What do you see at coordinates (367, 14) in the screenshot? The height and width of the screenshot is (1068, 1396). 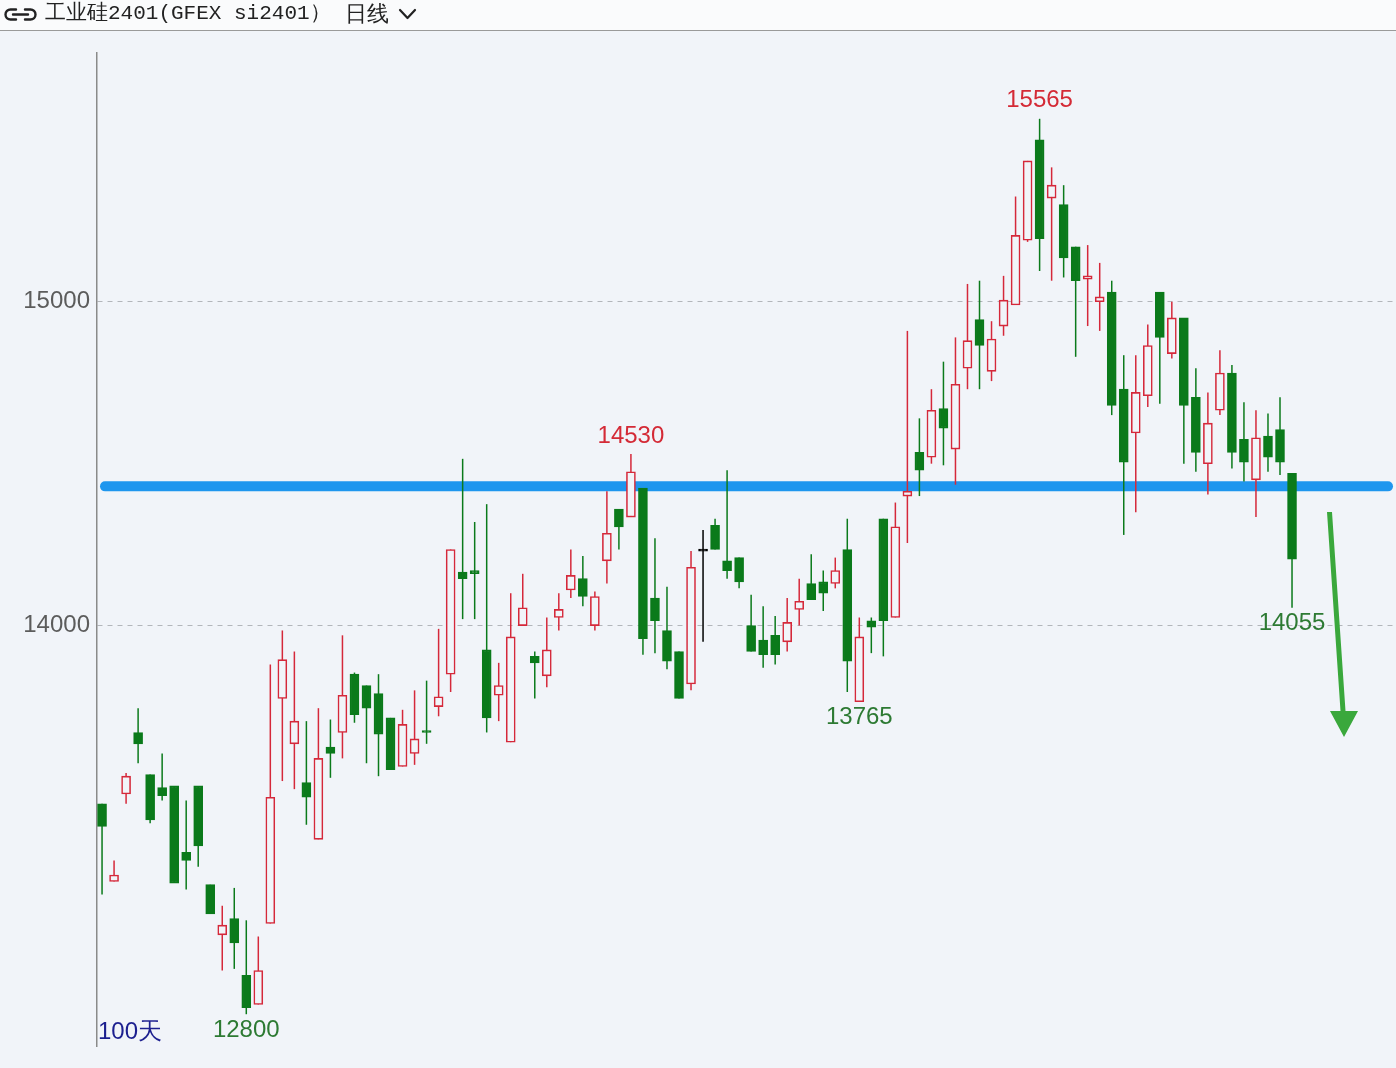 I see `chart-subtitle: 日线` at bounding box center [367, 14].